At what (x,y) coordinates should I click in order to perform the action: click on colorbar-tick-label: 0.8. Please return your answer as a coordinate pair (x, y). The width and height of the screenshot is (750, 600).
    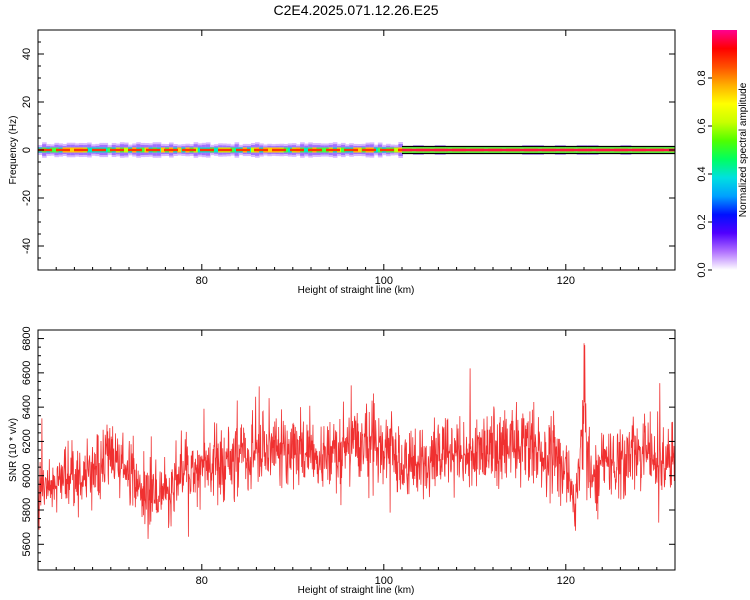
    Looking at the image, I should click on (702, 77).